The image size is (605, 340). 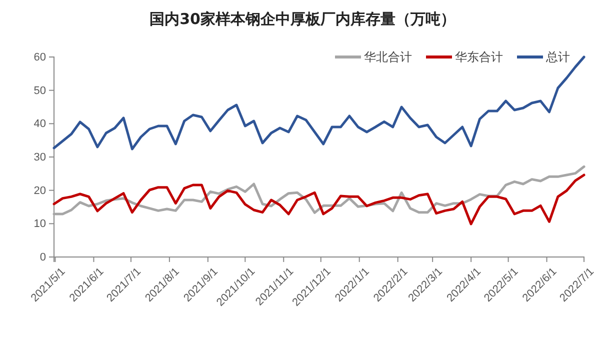 What do you see at coordinates (40, 124) in the screenshot?
I see `y-tick-label: 40` at bounding box center [40, 124].